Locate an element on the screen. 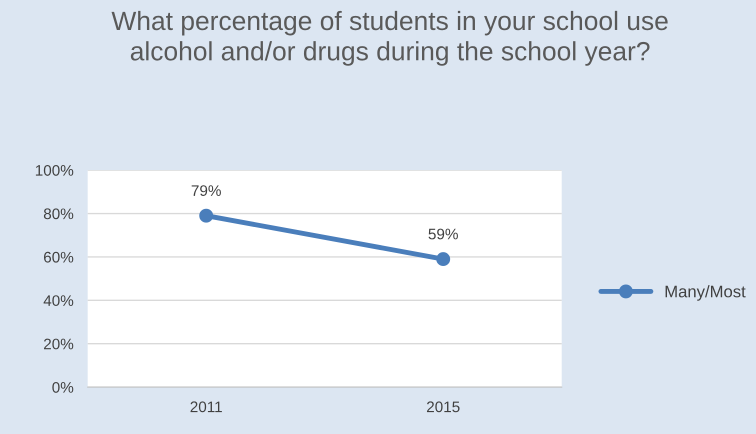 The width and height of the screenshot is (756, 434). data-label: 59% is located at coordinates (443, 234).